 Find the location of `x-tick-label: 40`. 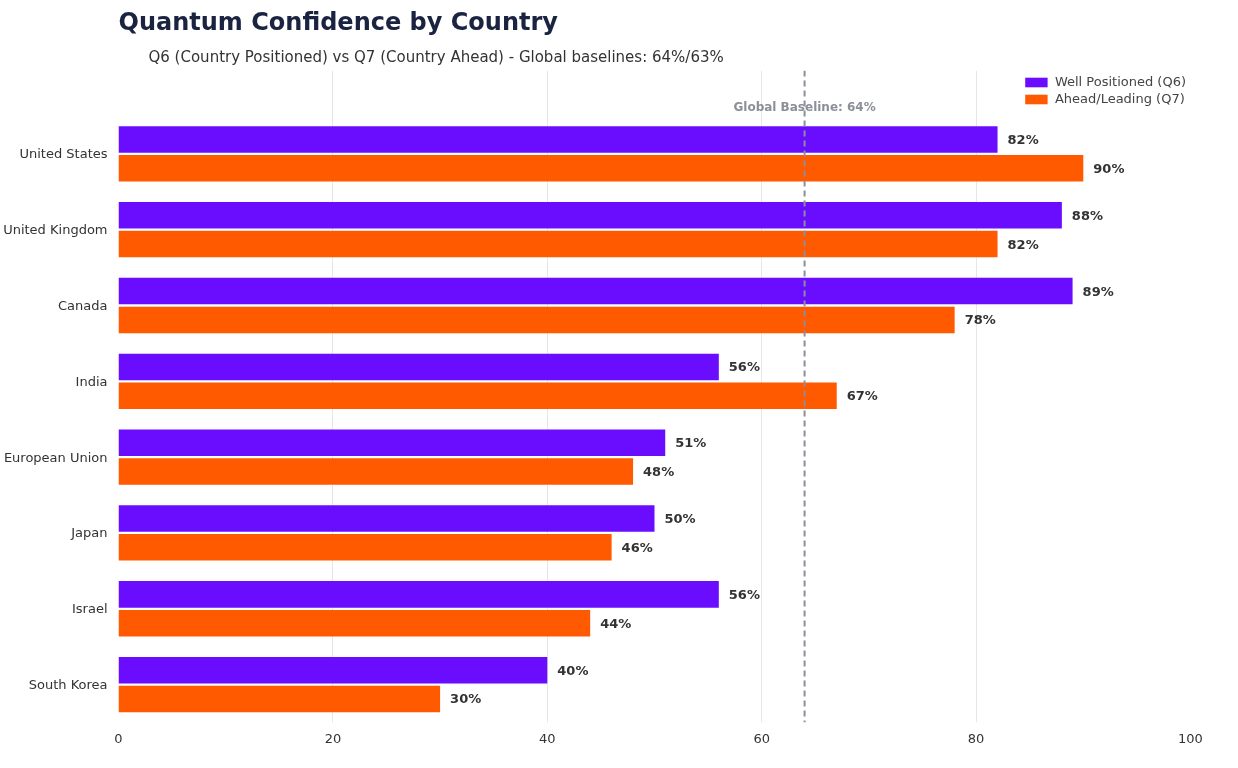

x-tick-label: 40 is located at coordinates (547, 738).